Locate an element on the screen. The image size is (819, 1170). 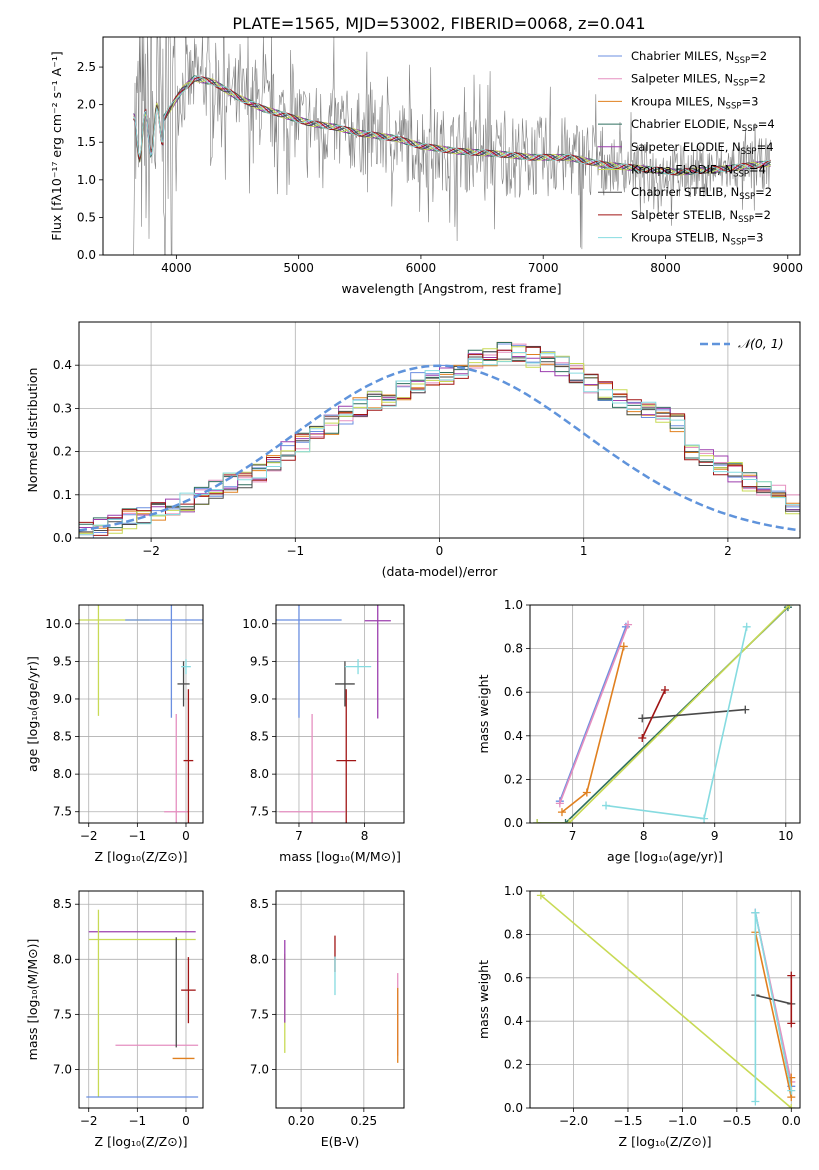
spectrum-ylabel: Flux [fλ10⁻¹⁷ erg cm⁻² s⁻¹ A⁻¹] is located at coordinates (56, 145).